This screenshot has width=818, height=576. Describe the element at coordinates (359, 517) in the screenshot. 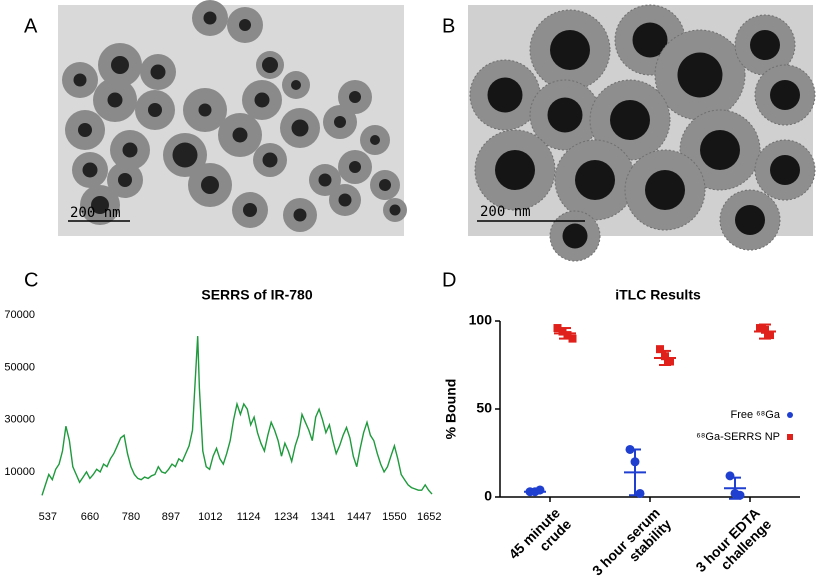

I see `x-tick-label: 1447` at that location.